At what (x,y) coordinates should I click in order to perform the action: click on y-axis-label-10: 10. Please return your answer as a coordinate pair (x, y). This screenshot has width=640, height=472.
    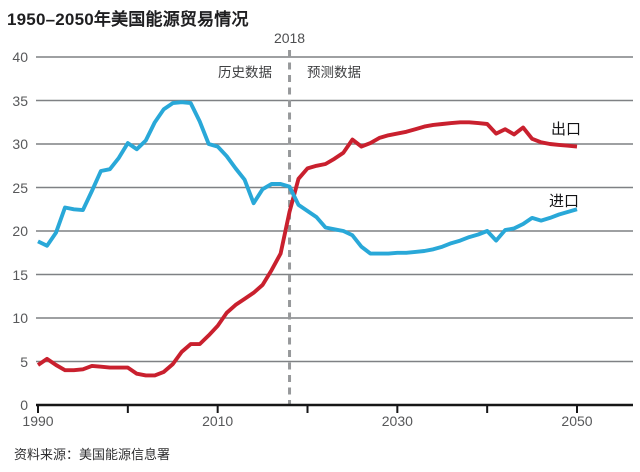
    Looking at the image, I should click on (20, 318).